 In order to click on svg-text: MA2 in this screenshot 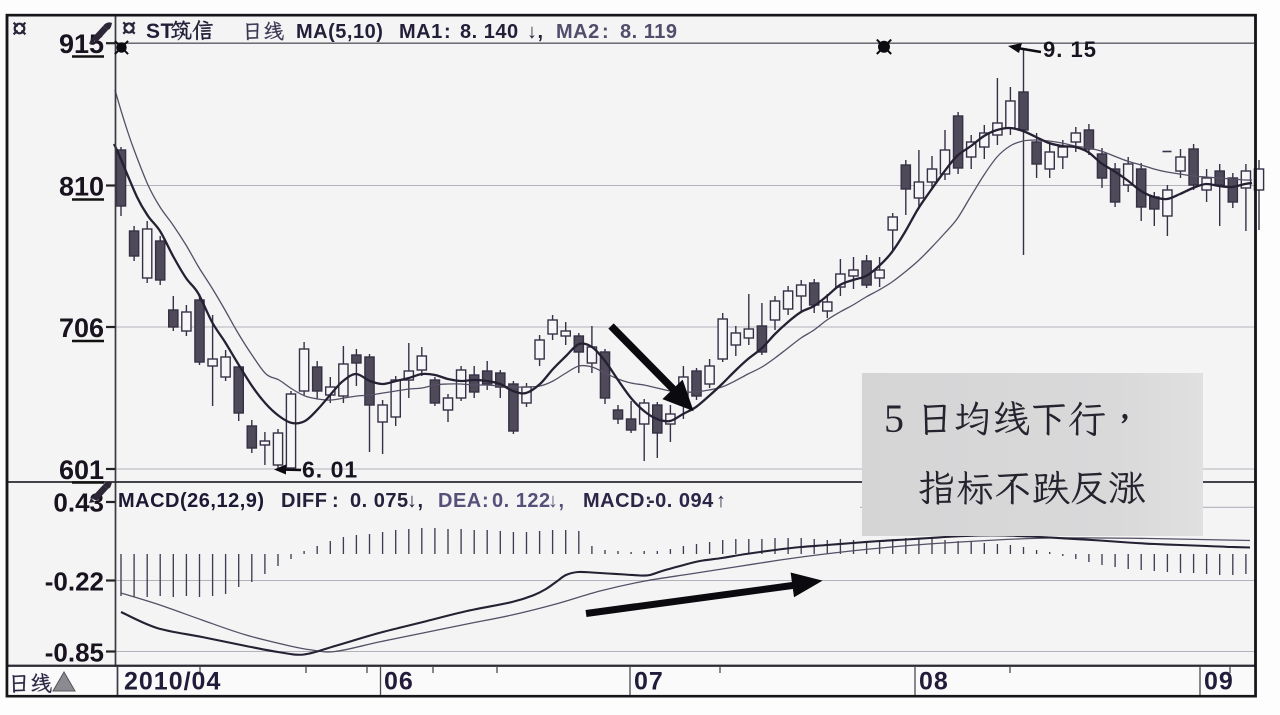, I will do `click(578, 32)`.